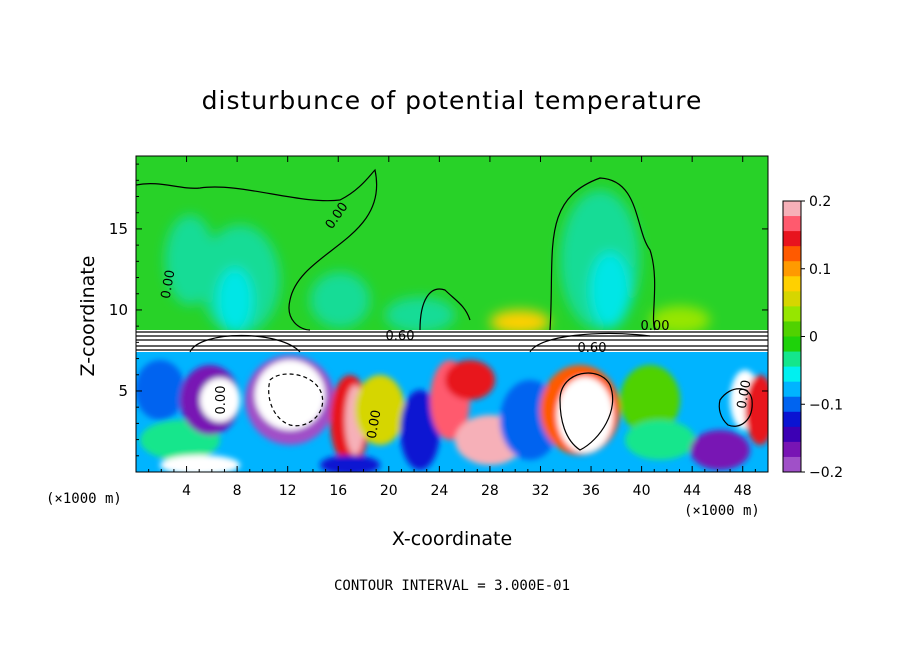 The width and height of the screenshot is (904, 654). Describe the element at coordinates (826, 473) in the screenshot. I see `colorbar-tick-label: −0.2` at that location.